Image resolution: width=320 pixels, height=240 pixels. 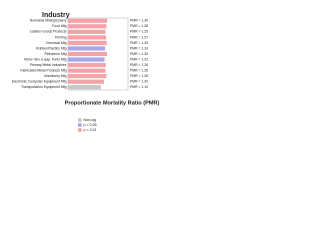 I want to click on y-tick-label: Food Mfg, so click(x=59, y=26).